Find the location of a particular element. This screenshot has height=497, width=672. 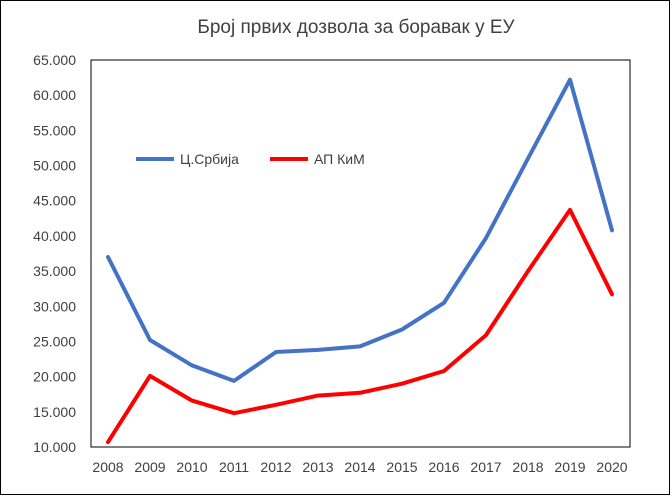

x-tick-label: 2009 is located at coordinates (149, 467).